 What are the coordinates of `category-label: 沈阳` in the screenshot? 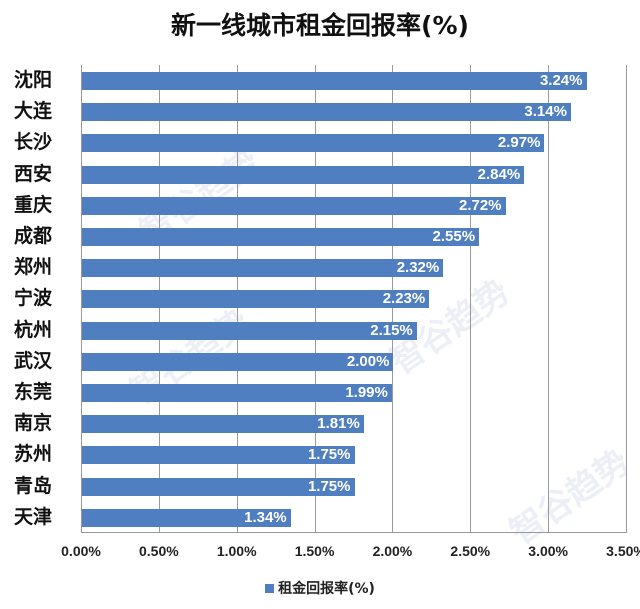 It's located at (33, 80).